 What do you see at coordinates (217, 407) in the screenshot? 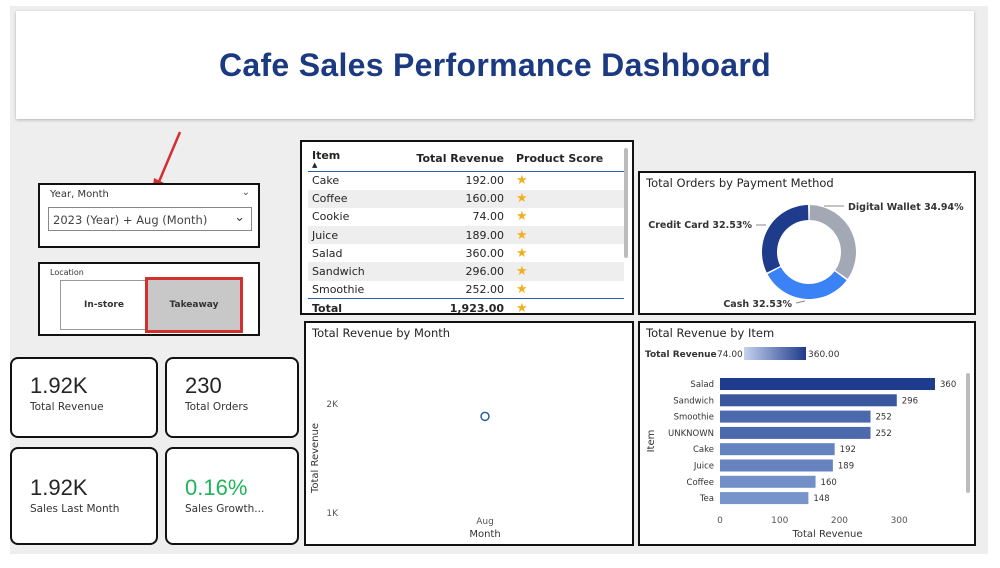
I see `kpi-label: Total Orders` at bounding box center [217, 407].